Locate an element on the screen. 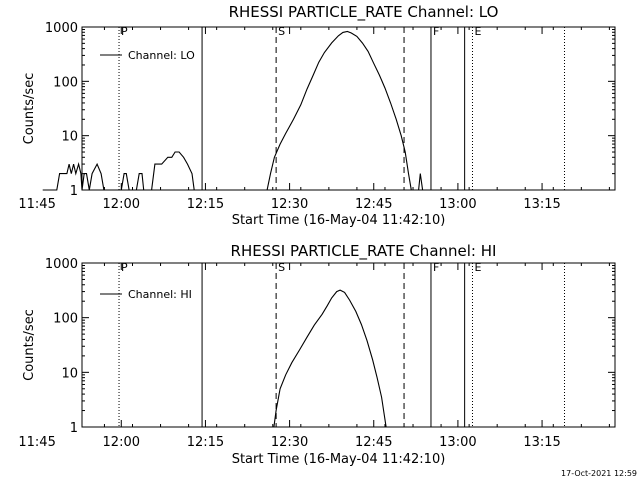 Image resolution: width=640 pixels, height=480 pixels. chart-title: RHESSI PARTICLE_RATE Channel: HI is located at coordinates (364, 251).